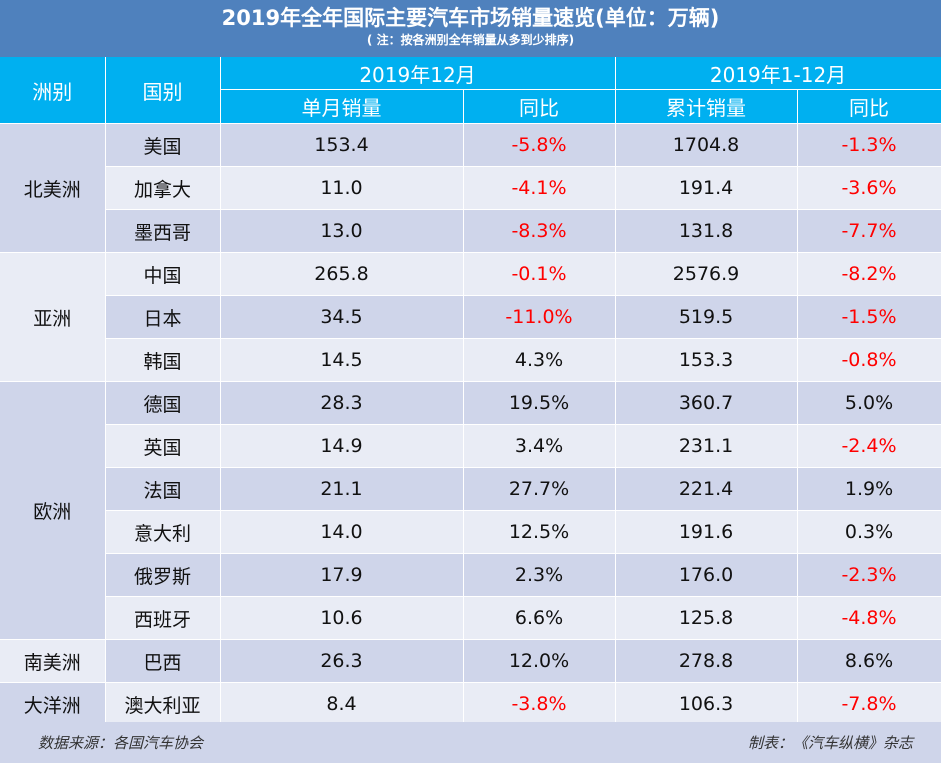 Image resolution: width=941 pixels, height=763 pixels. What do you see at coordinates (539, 360) in the screenshot?
I see `monthly-yoy-cell: 4.3%` at bounding box center [539, 360].